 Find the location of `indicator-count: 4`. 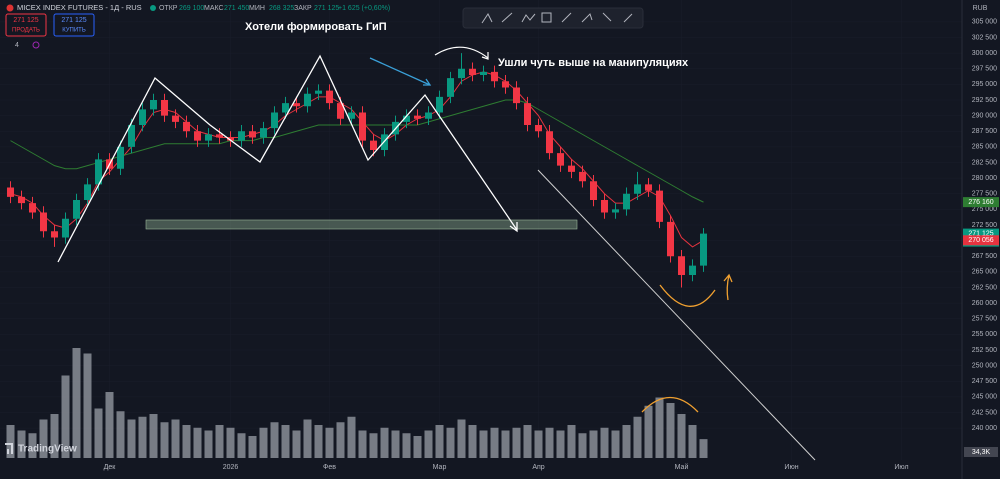

indicator-count: 4 is located at coordinates (17, 45).